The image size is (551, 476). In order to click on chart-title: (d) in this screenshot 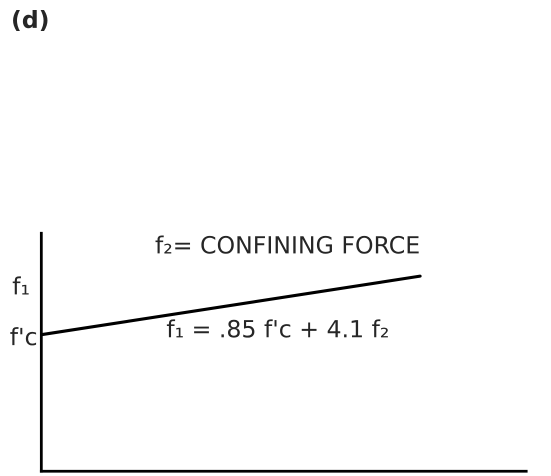, I will do `click(30, 21)`.